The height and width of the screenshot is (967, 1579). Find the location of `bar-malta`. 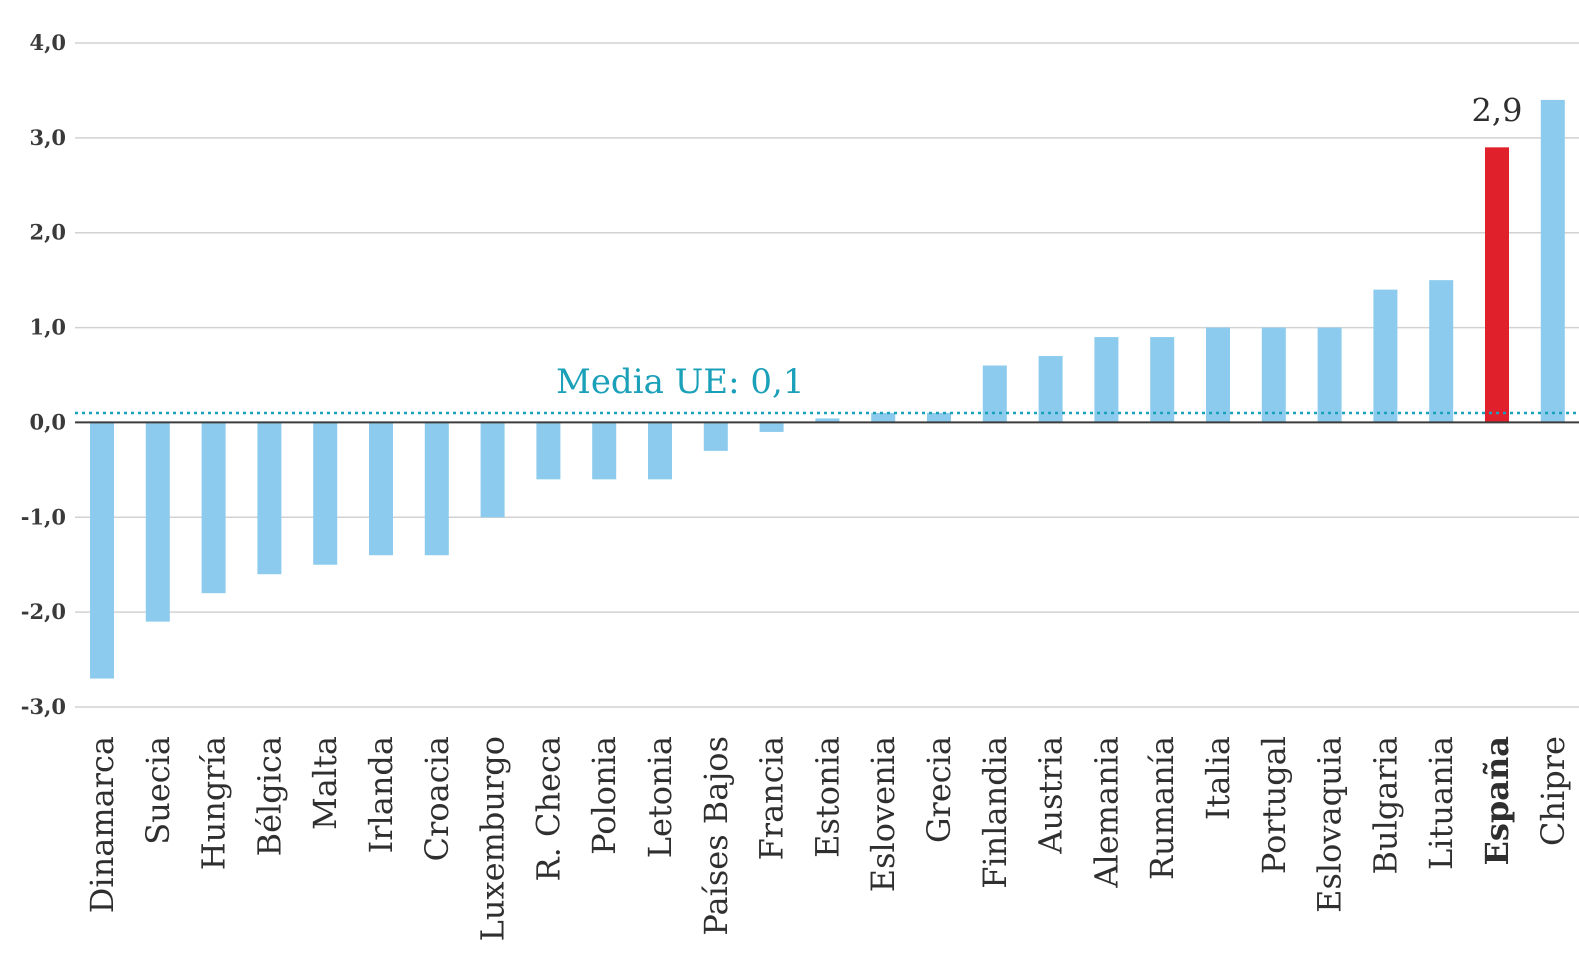

bar-malta is located at coordinates (325, 493).